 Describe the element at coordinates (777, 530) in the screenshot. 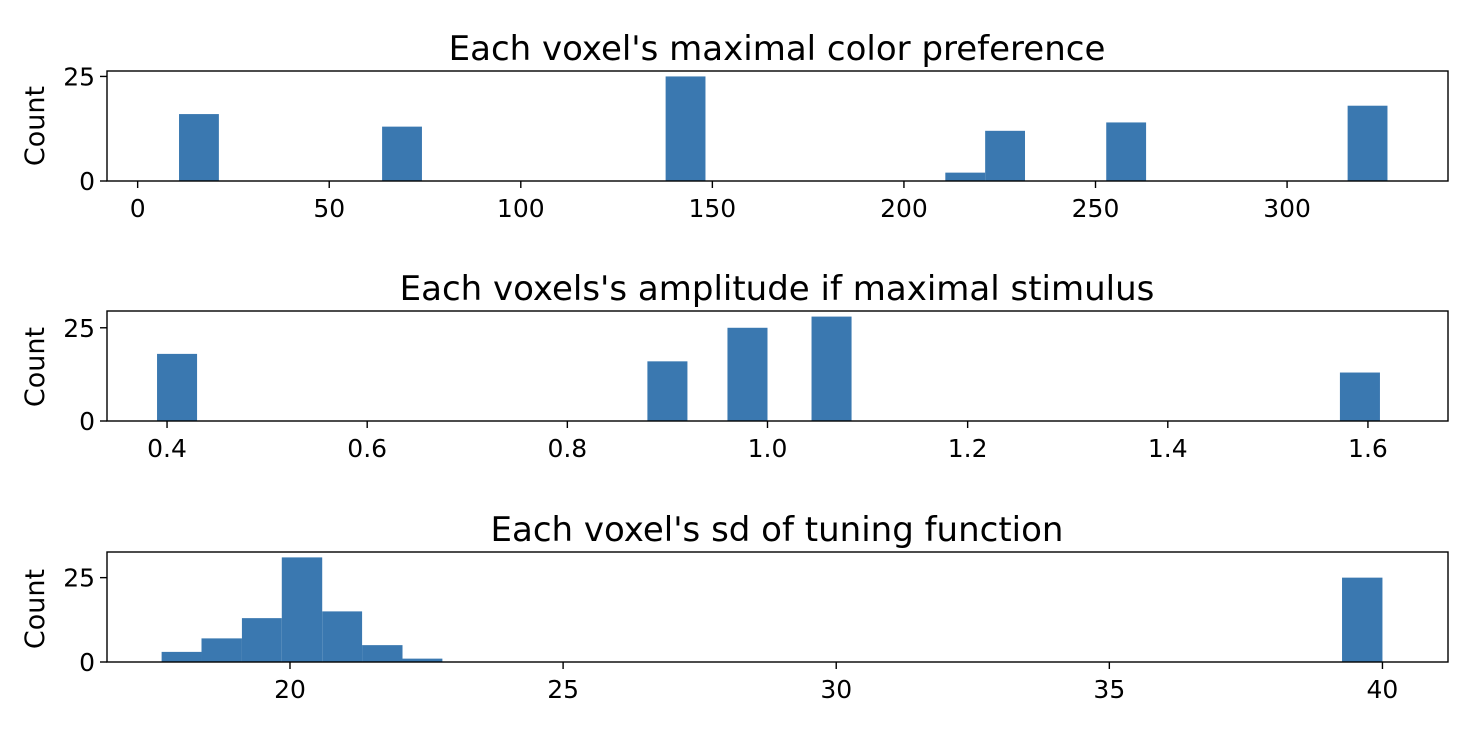

I see `subplot-title: Each voxel's sd of tuning function` at that location.